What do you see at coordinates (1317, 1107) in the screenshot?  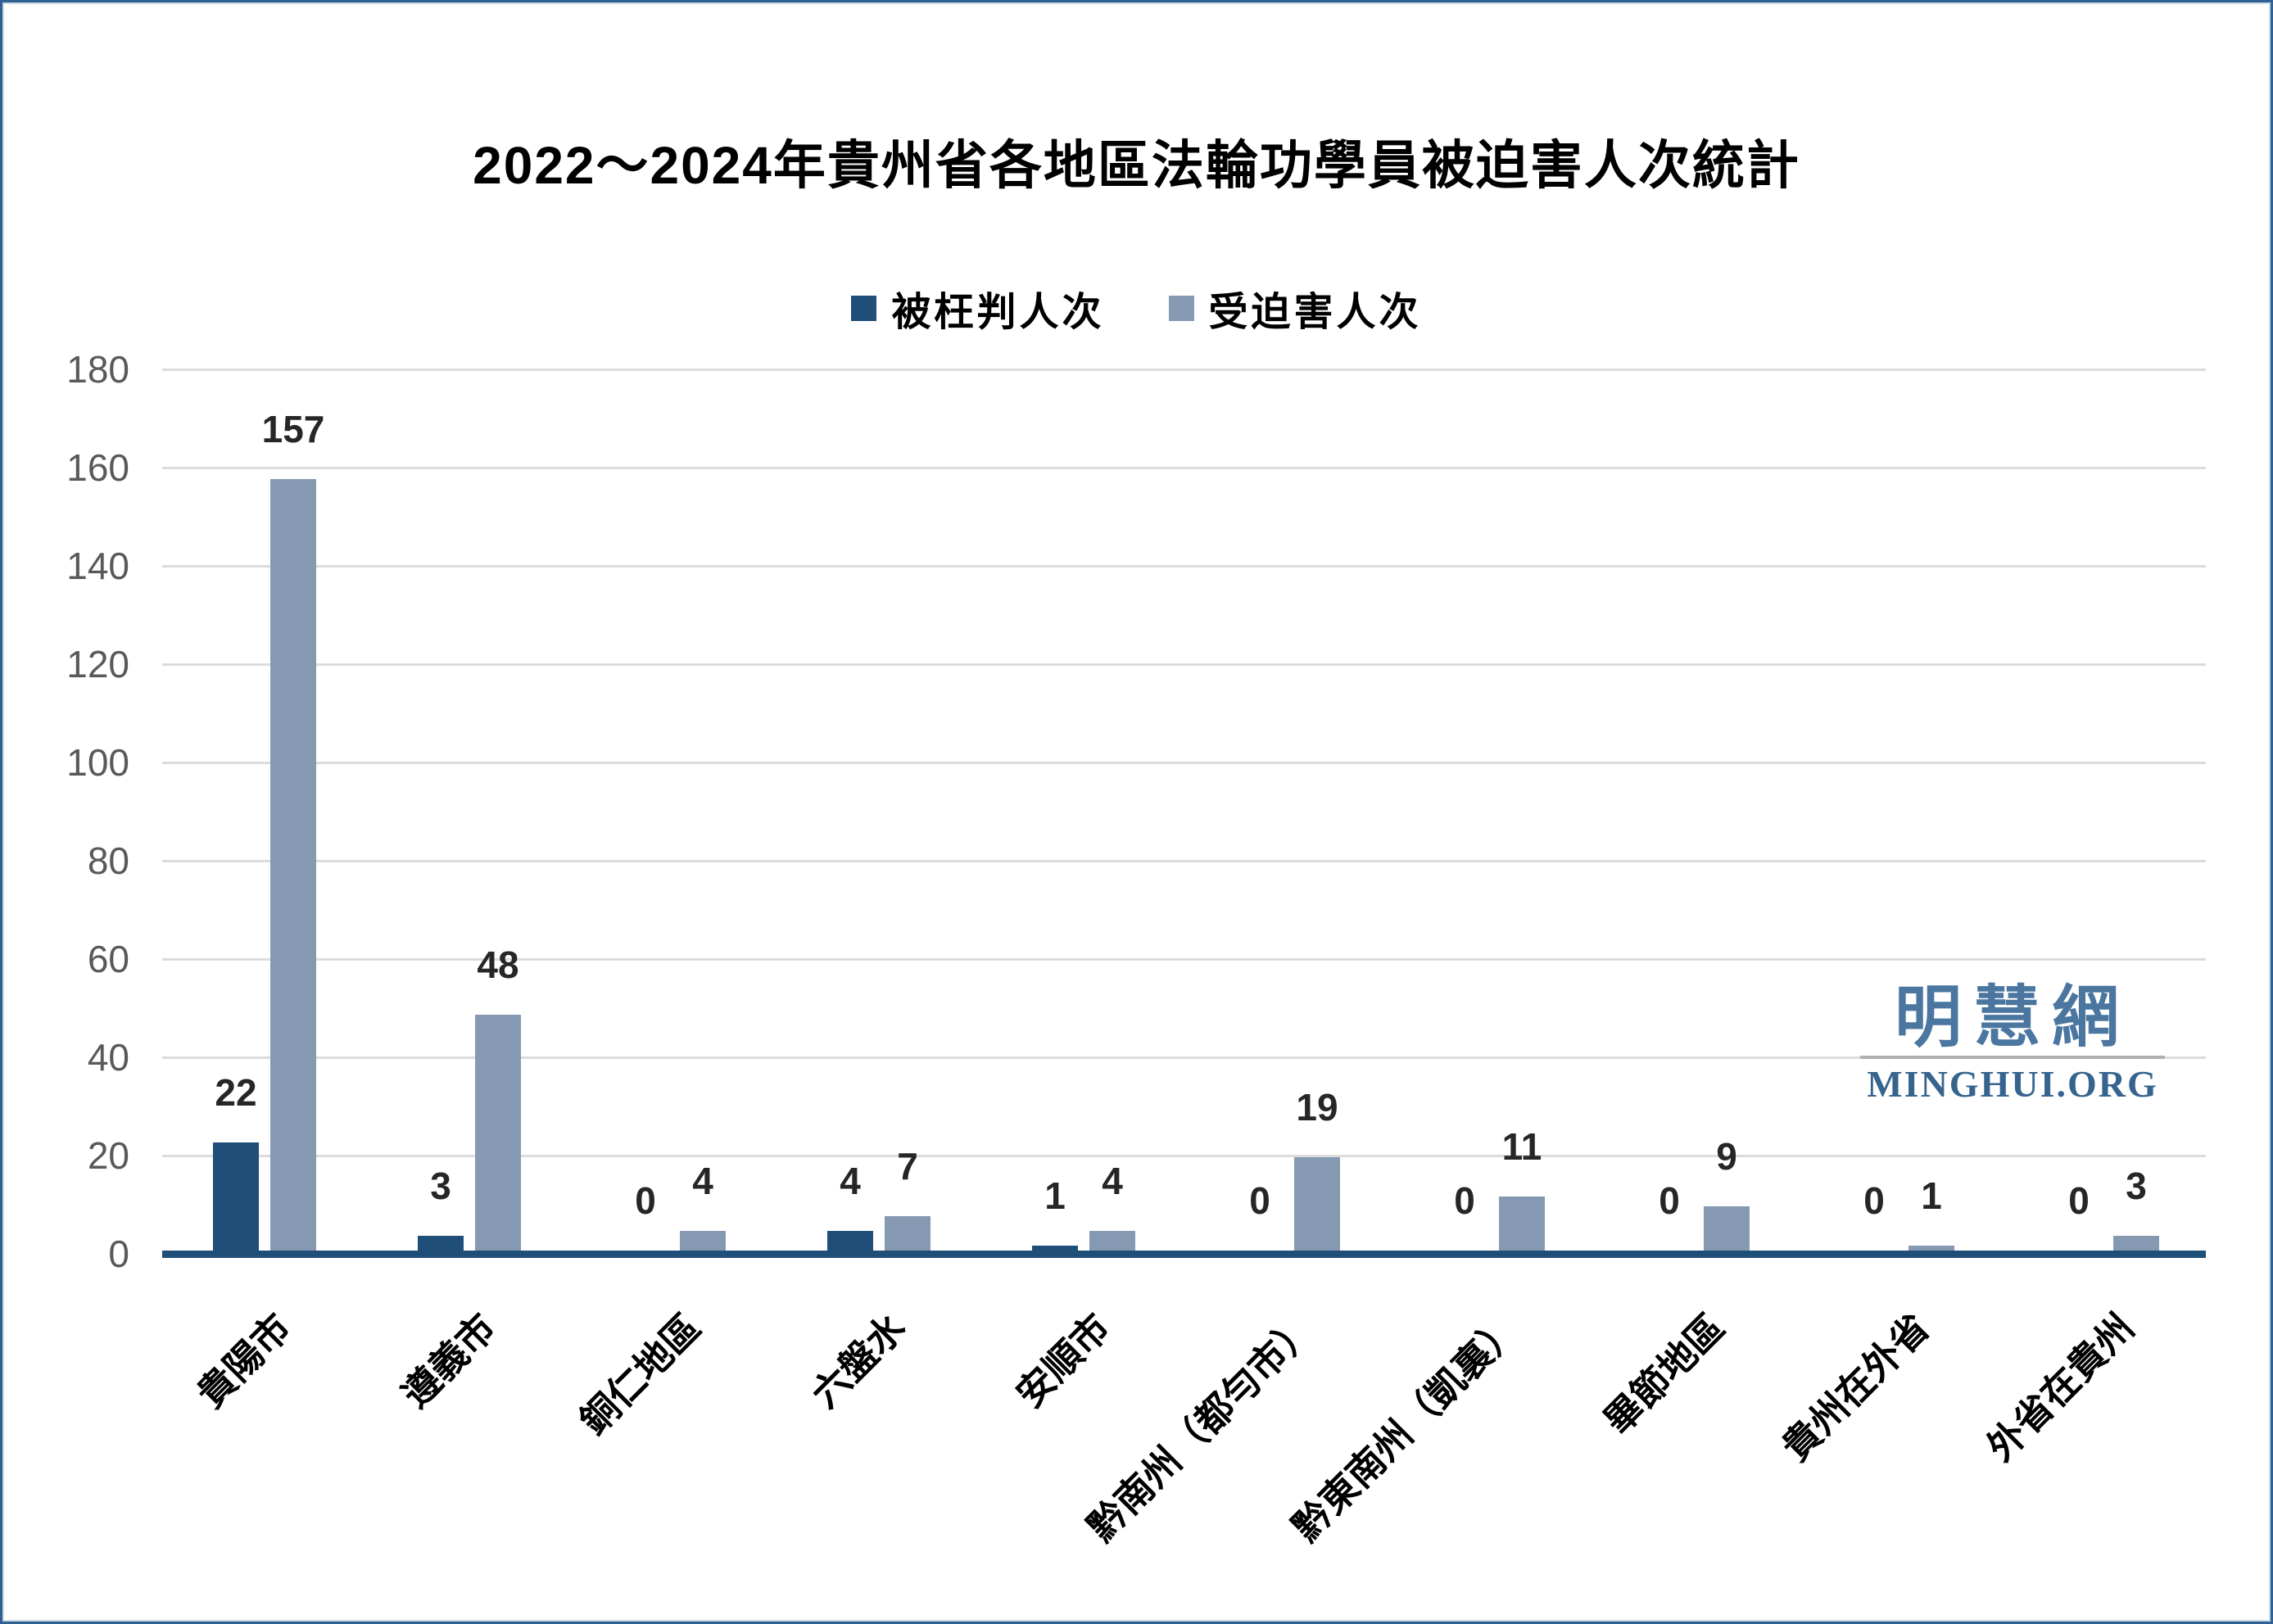 I see `value-label-series2-5: 19` at bounding box center [1317, 1107].